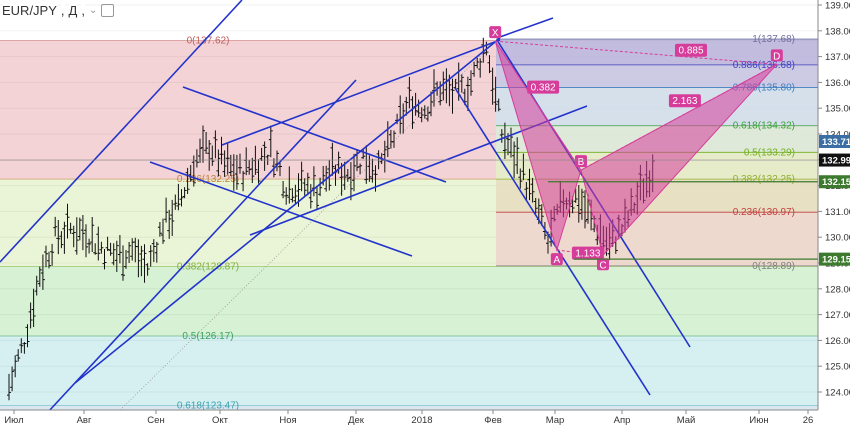 This screenshot has height=431, width=850. Describe the element at coordinates (837, 6) in the screenshot. I see `y-tick-label: 139.00` at that location.